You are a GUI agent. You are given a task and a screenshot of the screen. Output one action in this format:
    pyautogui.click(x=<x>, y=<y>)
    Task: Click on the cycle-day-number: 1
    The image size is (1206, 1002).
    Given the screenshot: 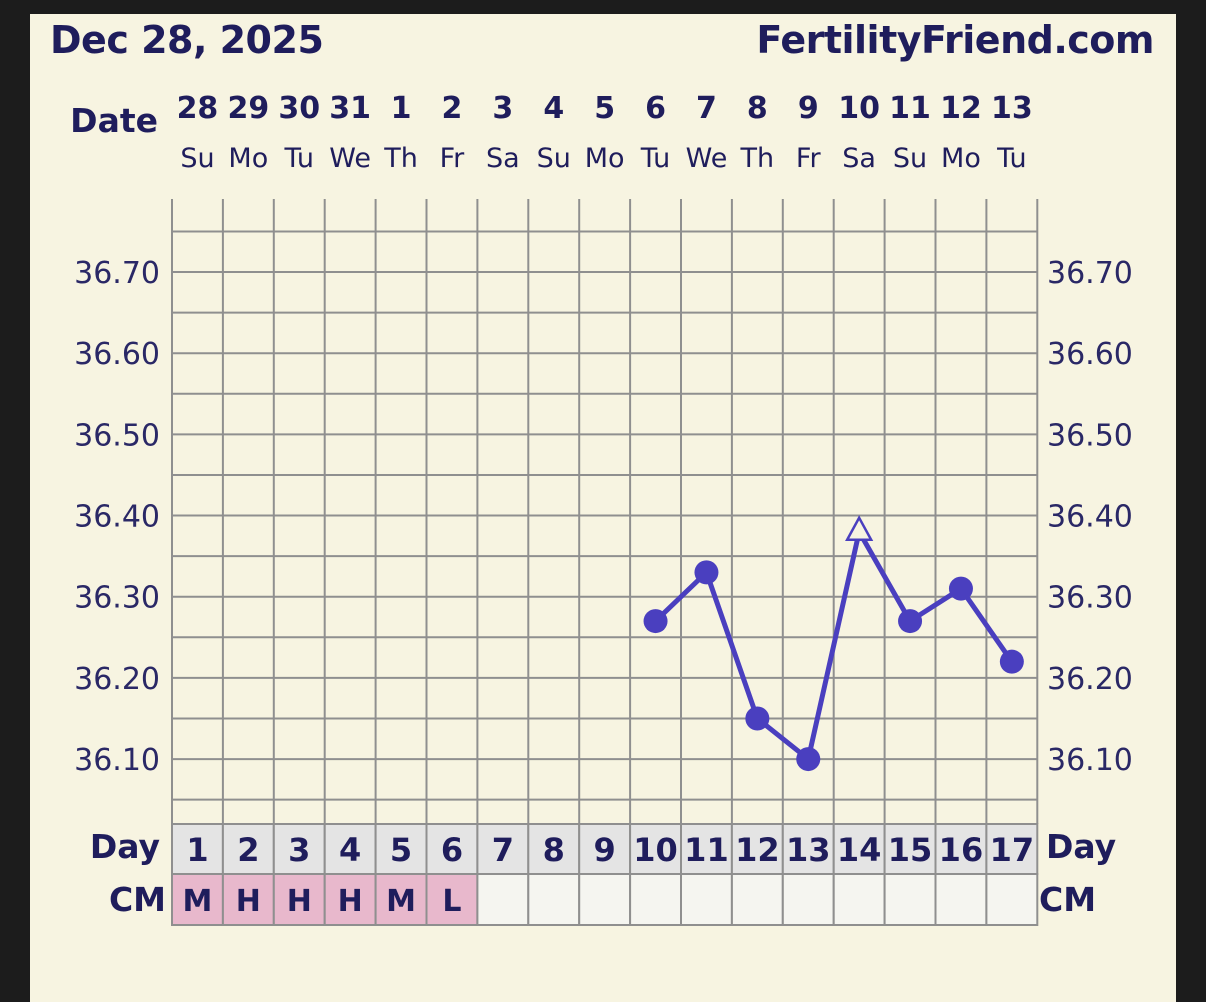 What is the action you would take?
    pyautogui.click(x=197, y=850)
    